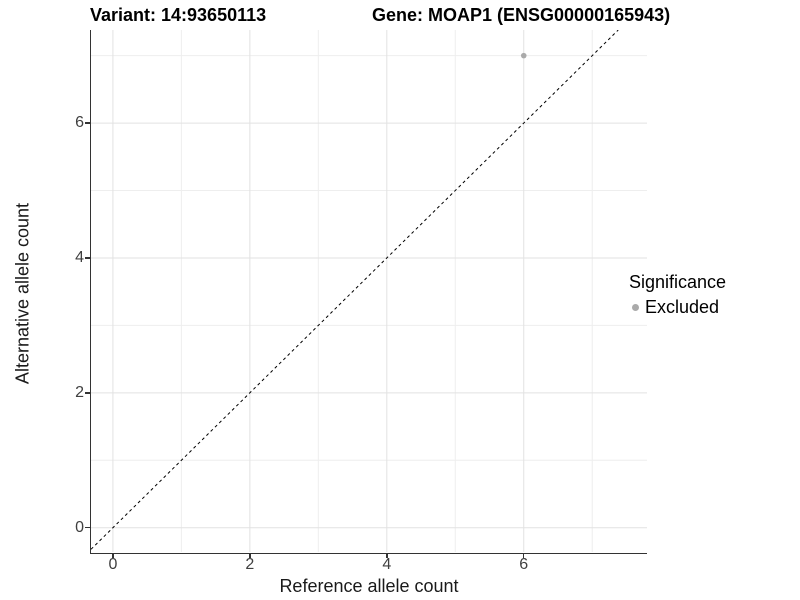  I want to click on x-tick-label: 4, so click(387, 564).